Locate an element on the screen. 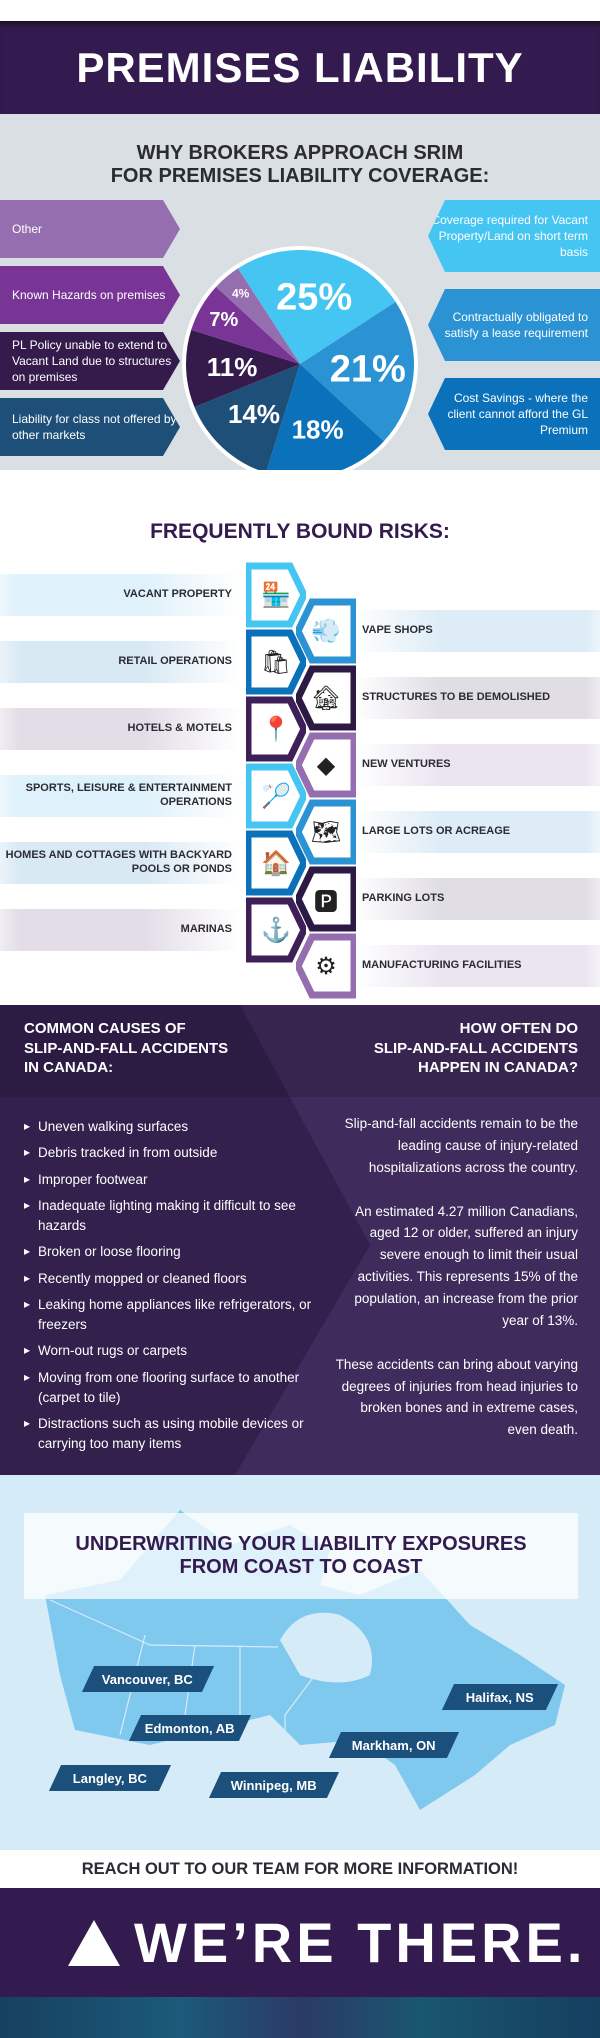 This screenshot has width=600, height=2038. dock-icon: ⚓ is located at coordinates (276, 930).